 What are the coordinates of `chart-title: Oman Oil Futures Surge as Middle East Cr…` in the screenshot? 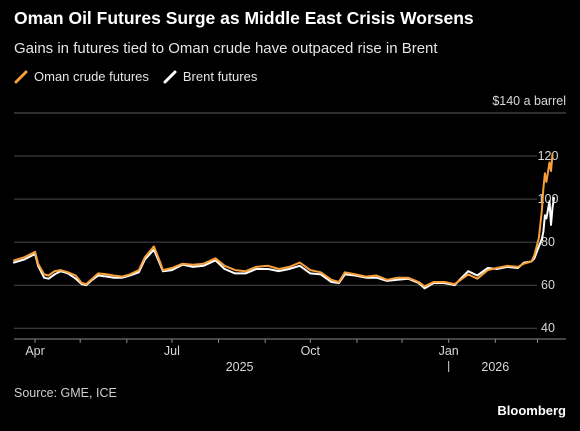 It's located at (244, 18).